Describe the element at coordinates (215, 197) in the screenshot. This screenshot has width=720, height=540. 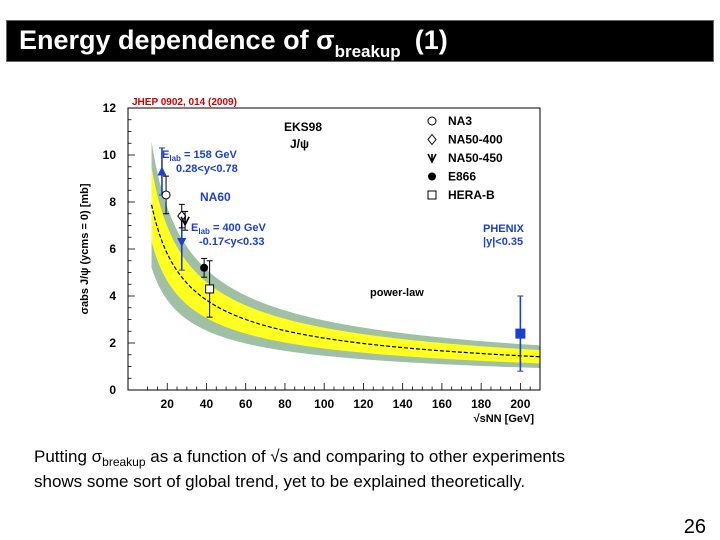
I see `na60-label: NA60` at that location.